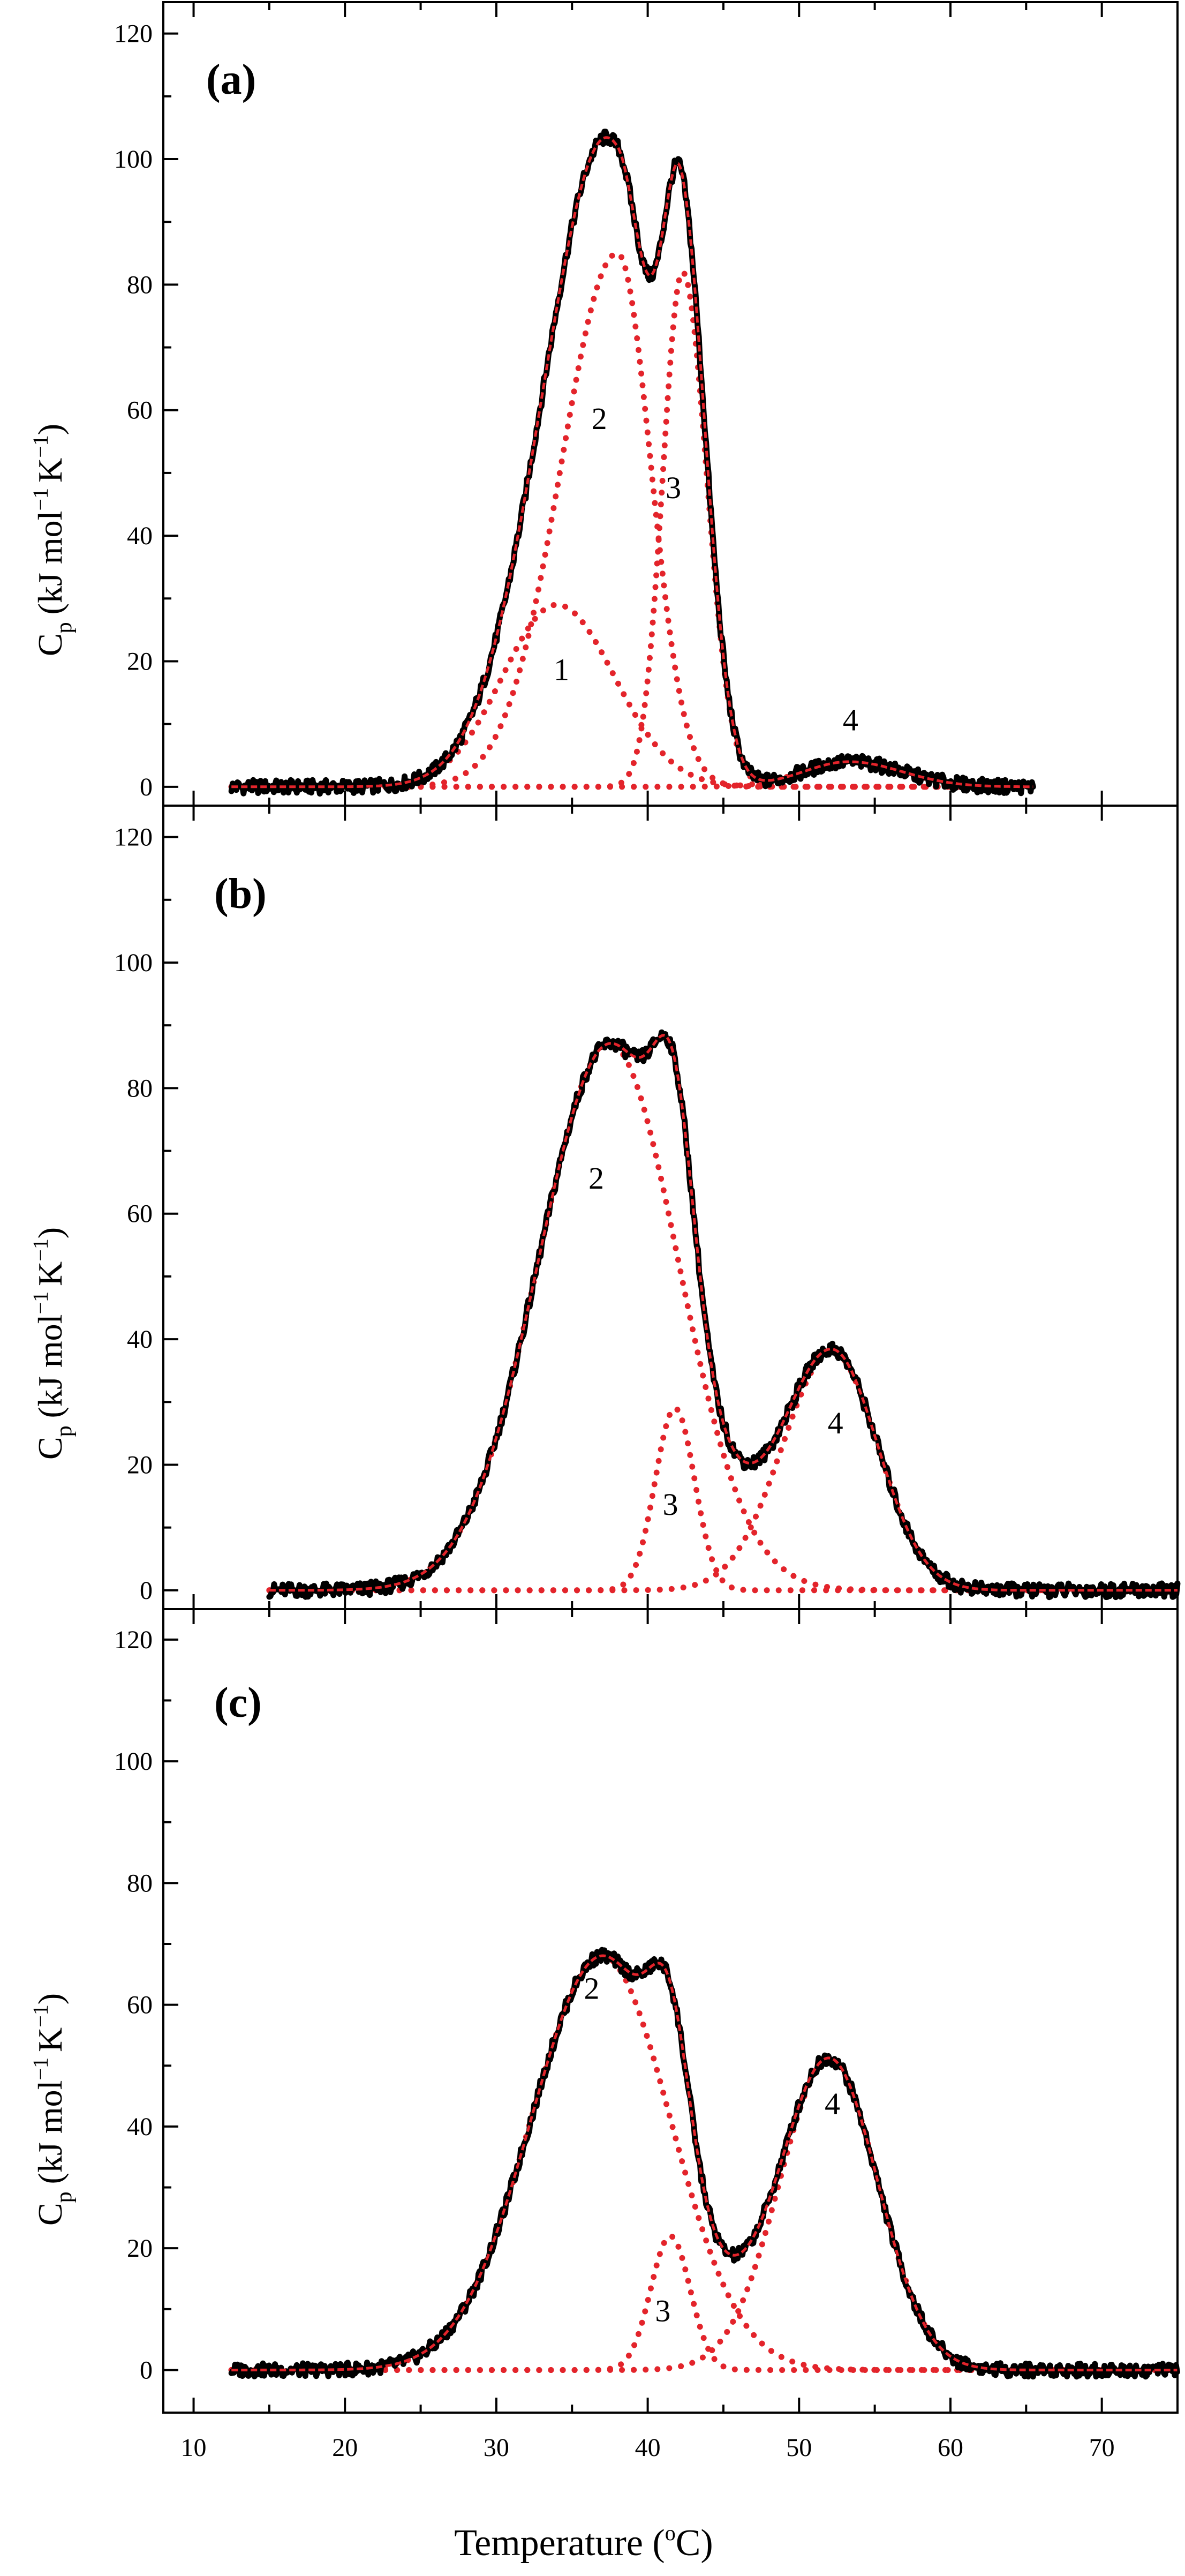 This screenshot has width=1185, height=2576. Describe the element at coordinates (140, 1214) in the screenshot. I see `panel-b-y-tick-label: 60` at that location.